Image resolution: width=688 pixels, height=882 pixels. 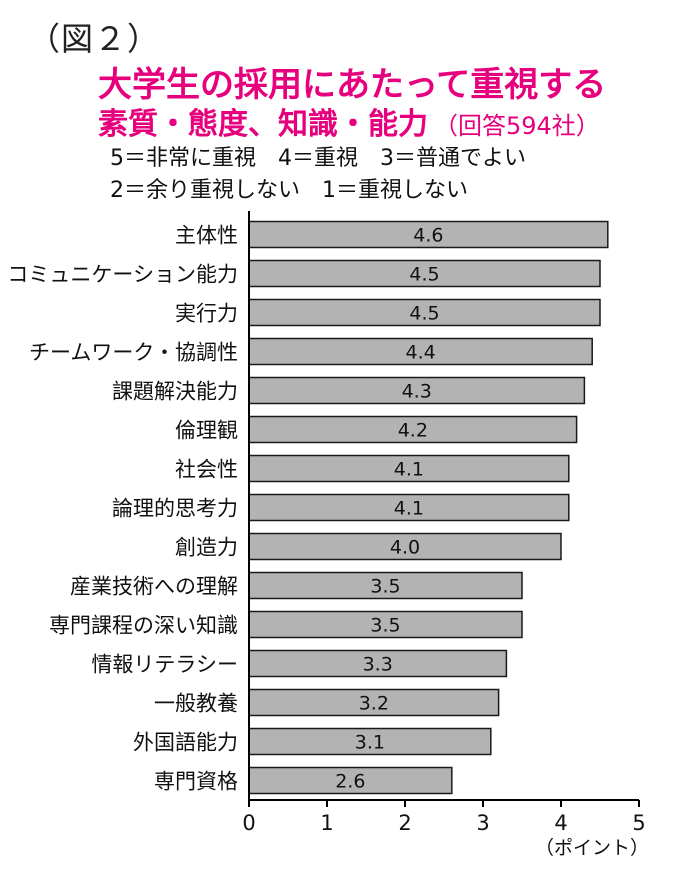 I want to click on data-label: 4.0, so click(x=405, y=548).